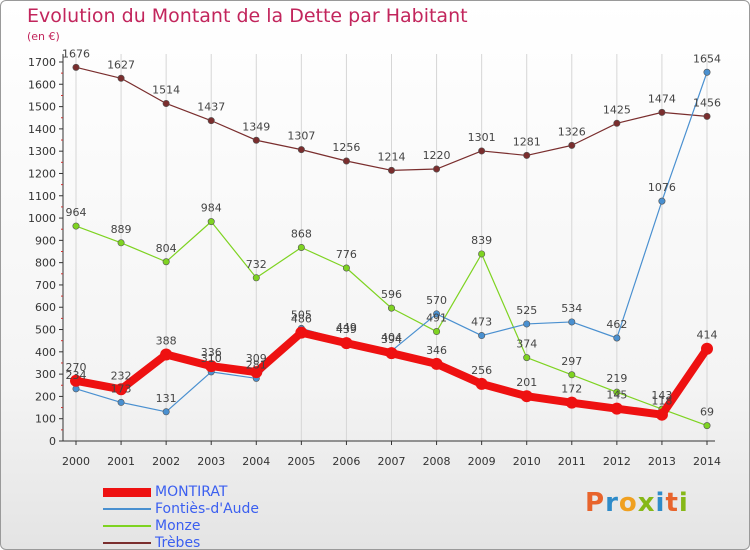  I want to click on data-label: 388, so click(166, 340).